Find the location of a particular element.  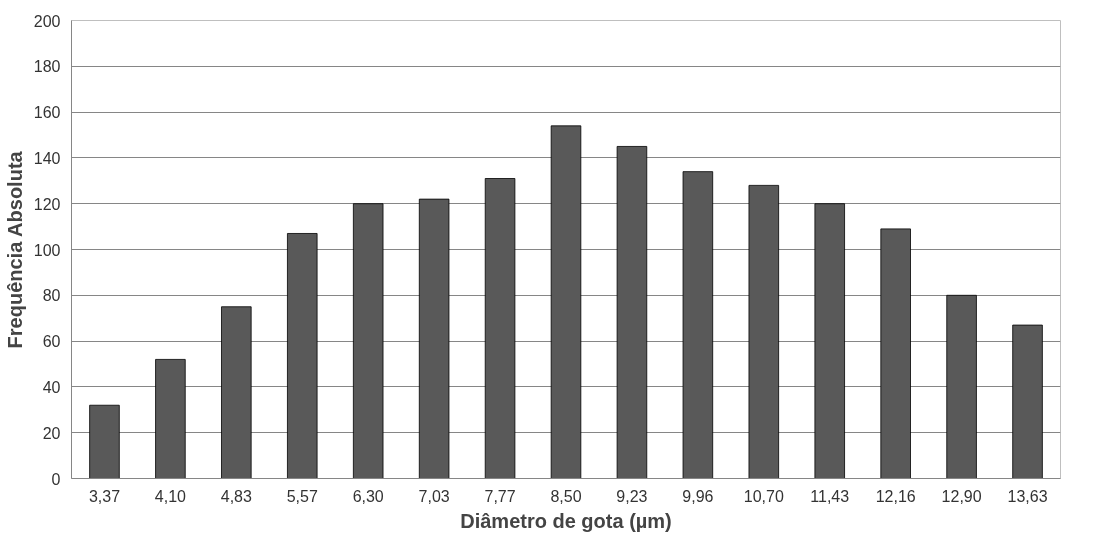

x-tick-label: 13,63 is located at coordinates (1027, 496).